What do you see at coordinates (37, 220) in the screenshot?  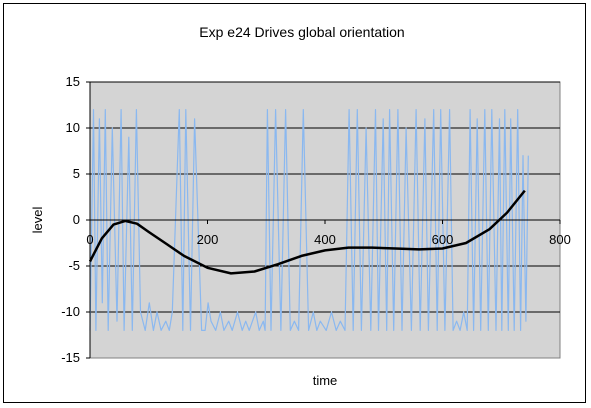 I see `y-axis-label: level` at bounding box center [37, 220].